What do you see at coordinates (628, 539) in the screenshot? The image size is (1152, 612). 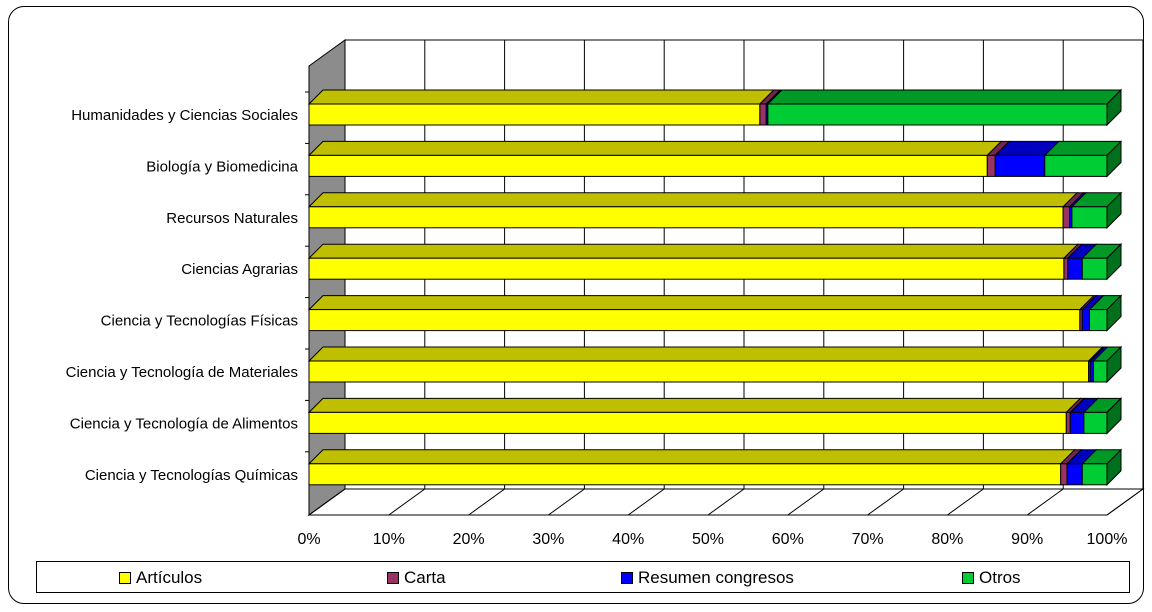 I see `x-tick-label: 40%` at bounding box center [628, 539].